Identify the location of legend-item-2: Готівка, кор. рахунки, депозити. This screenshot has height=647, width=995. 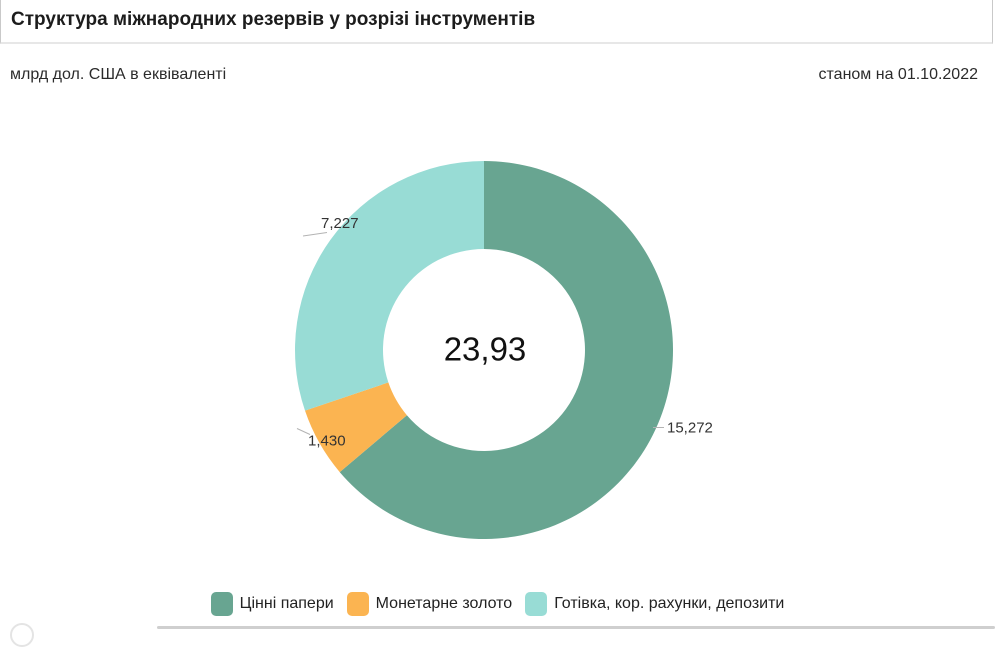
(654, 604).